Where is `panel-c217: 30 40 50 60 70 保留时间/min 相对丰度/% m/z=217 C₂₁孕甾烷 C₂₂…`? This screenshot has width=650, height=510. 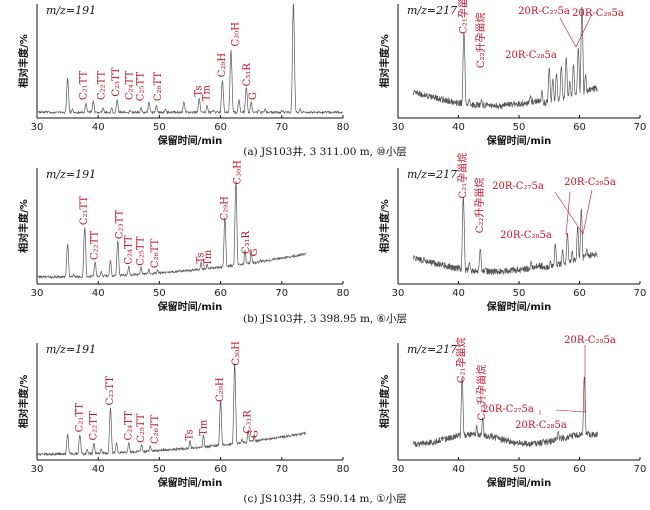
panel-c217: 30 40 50 60 70 保留时间/min 相对丰度/% m/z=217 C₂₁孕甾烷 C₂₂… is located at coordinates (512, 412).